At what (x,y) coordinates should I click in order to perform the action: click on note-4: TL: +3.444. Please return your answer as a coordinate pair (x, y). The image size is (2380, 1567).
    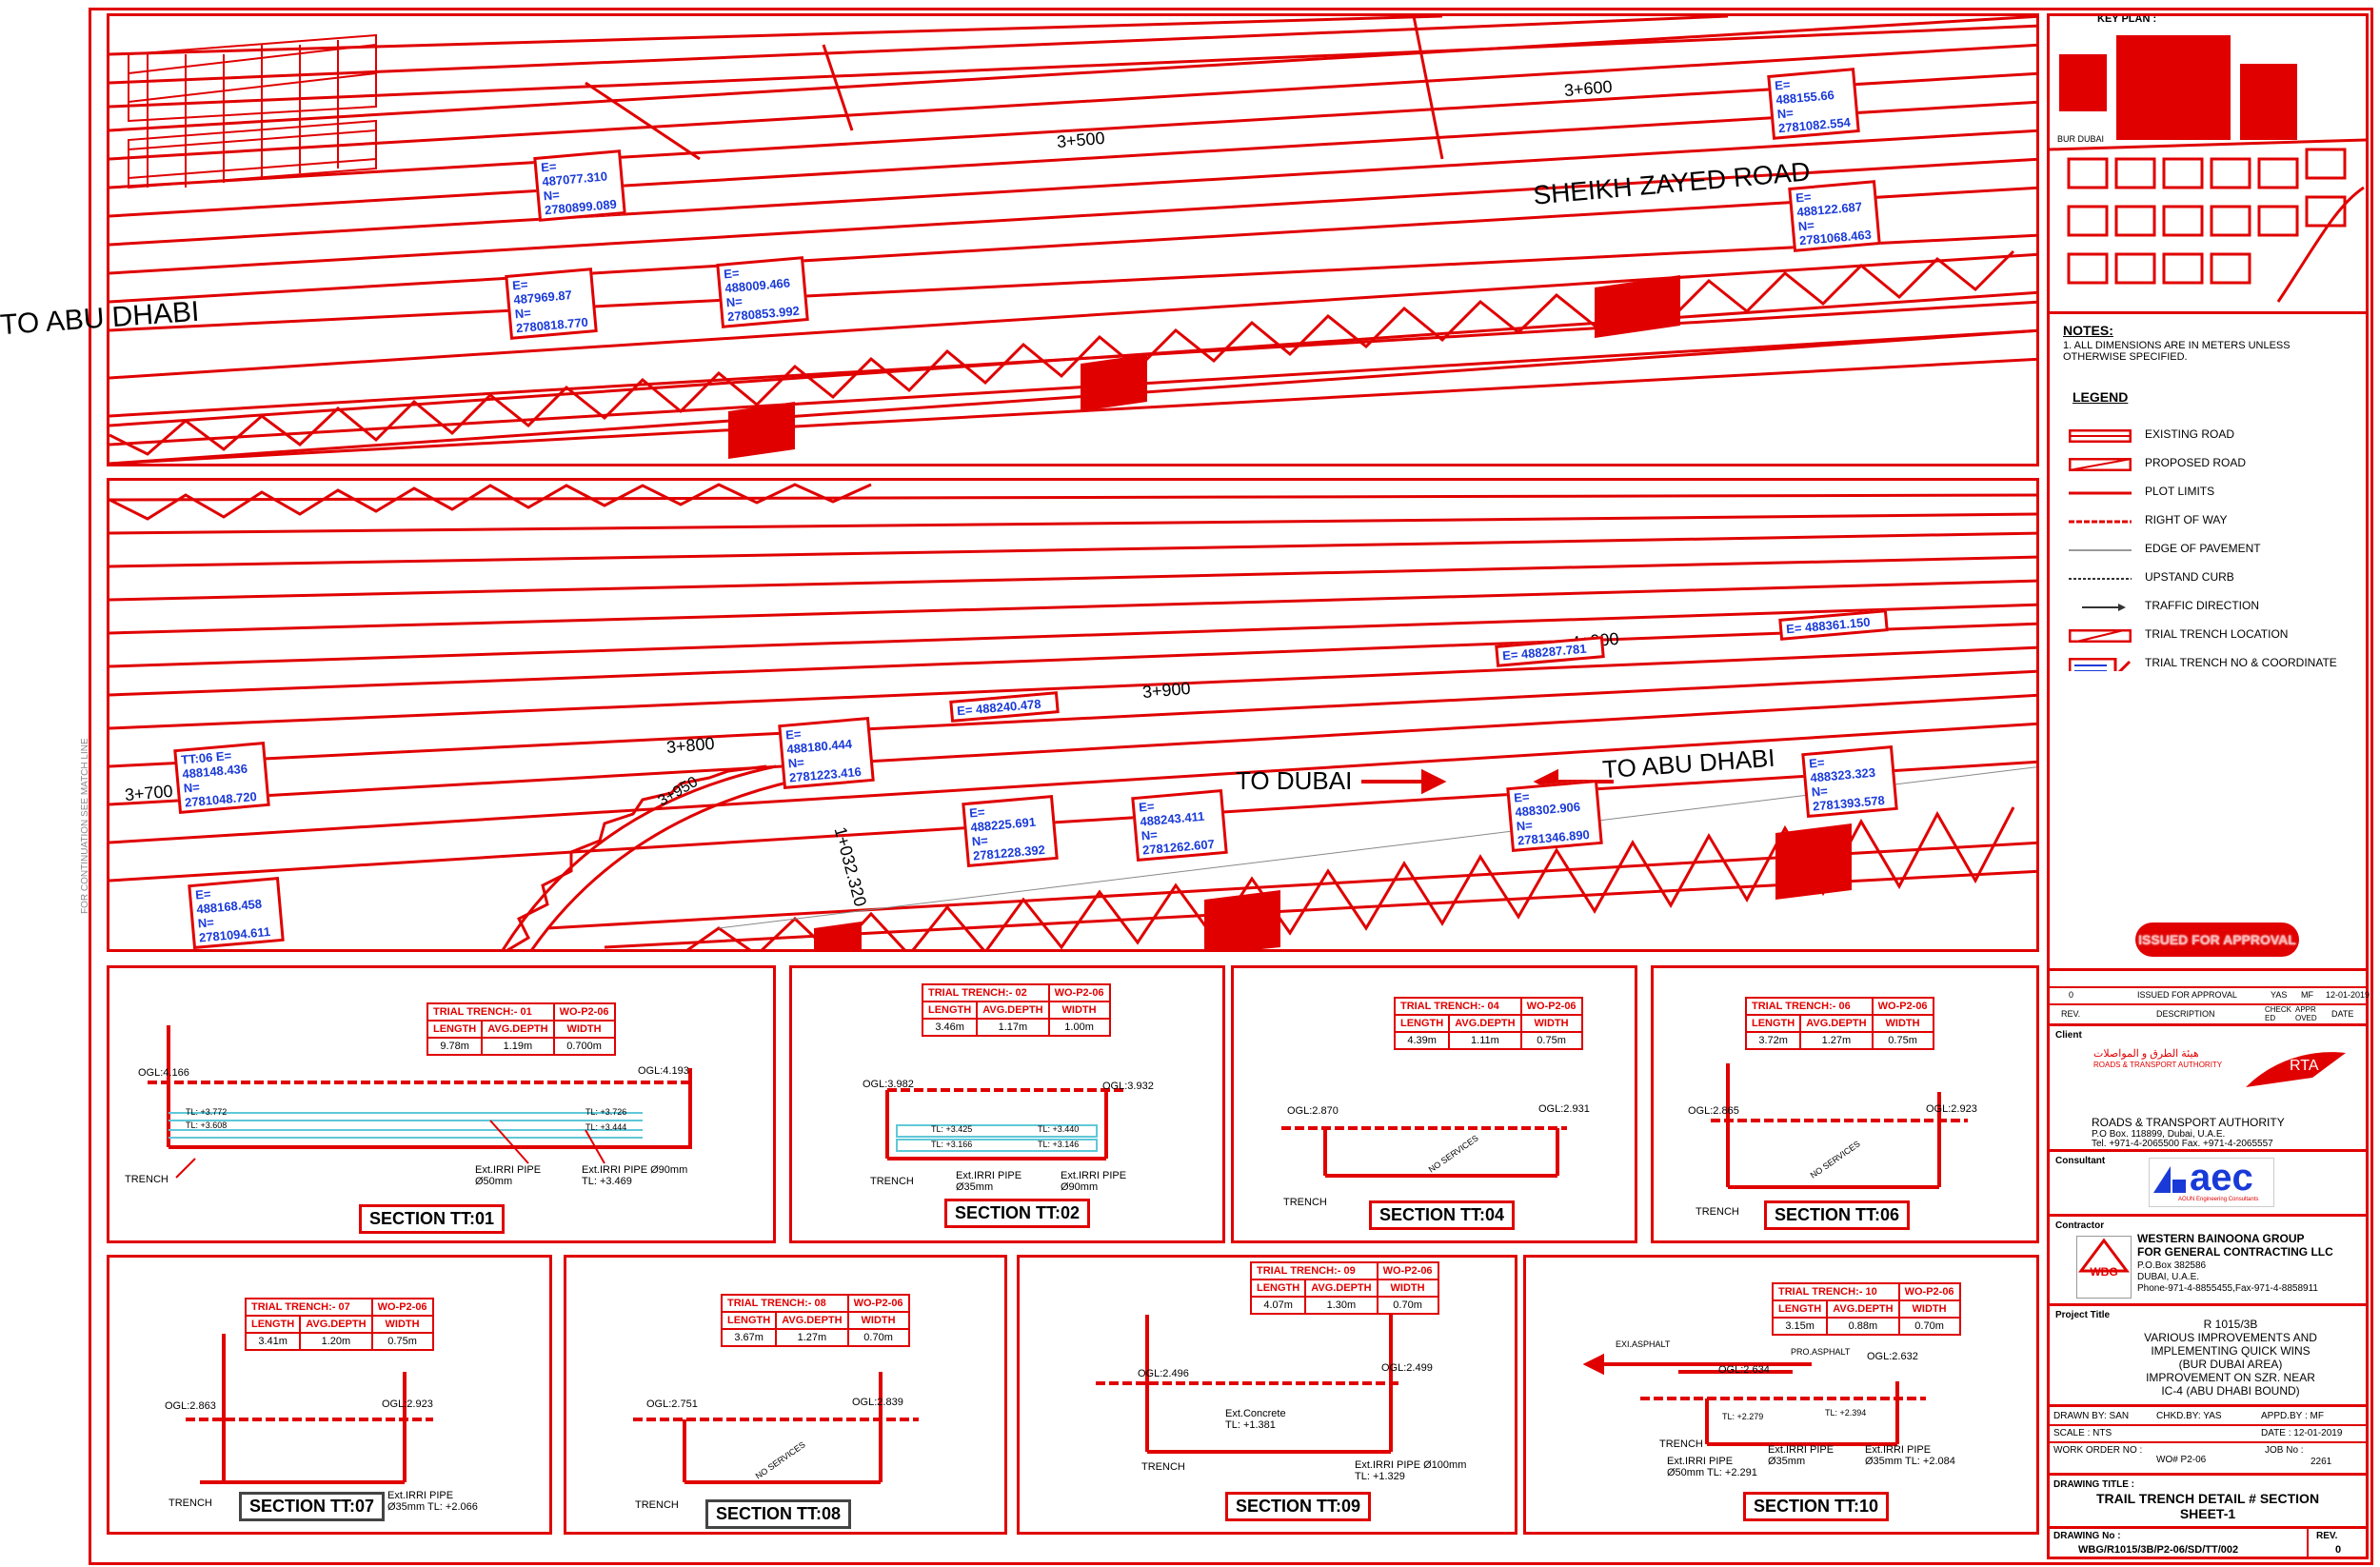
    Looking at the image, I should click on (606, 1127).